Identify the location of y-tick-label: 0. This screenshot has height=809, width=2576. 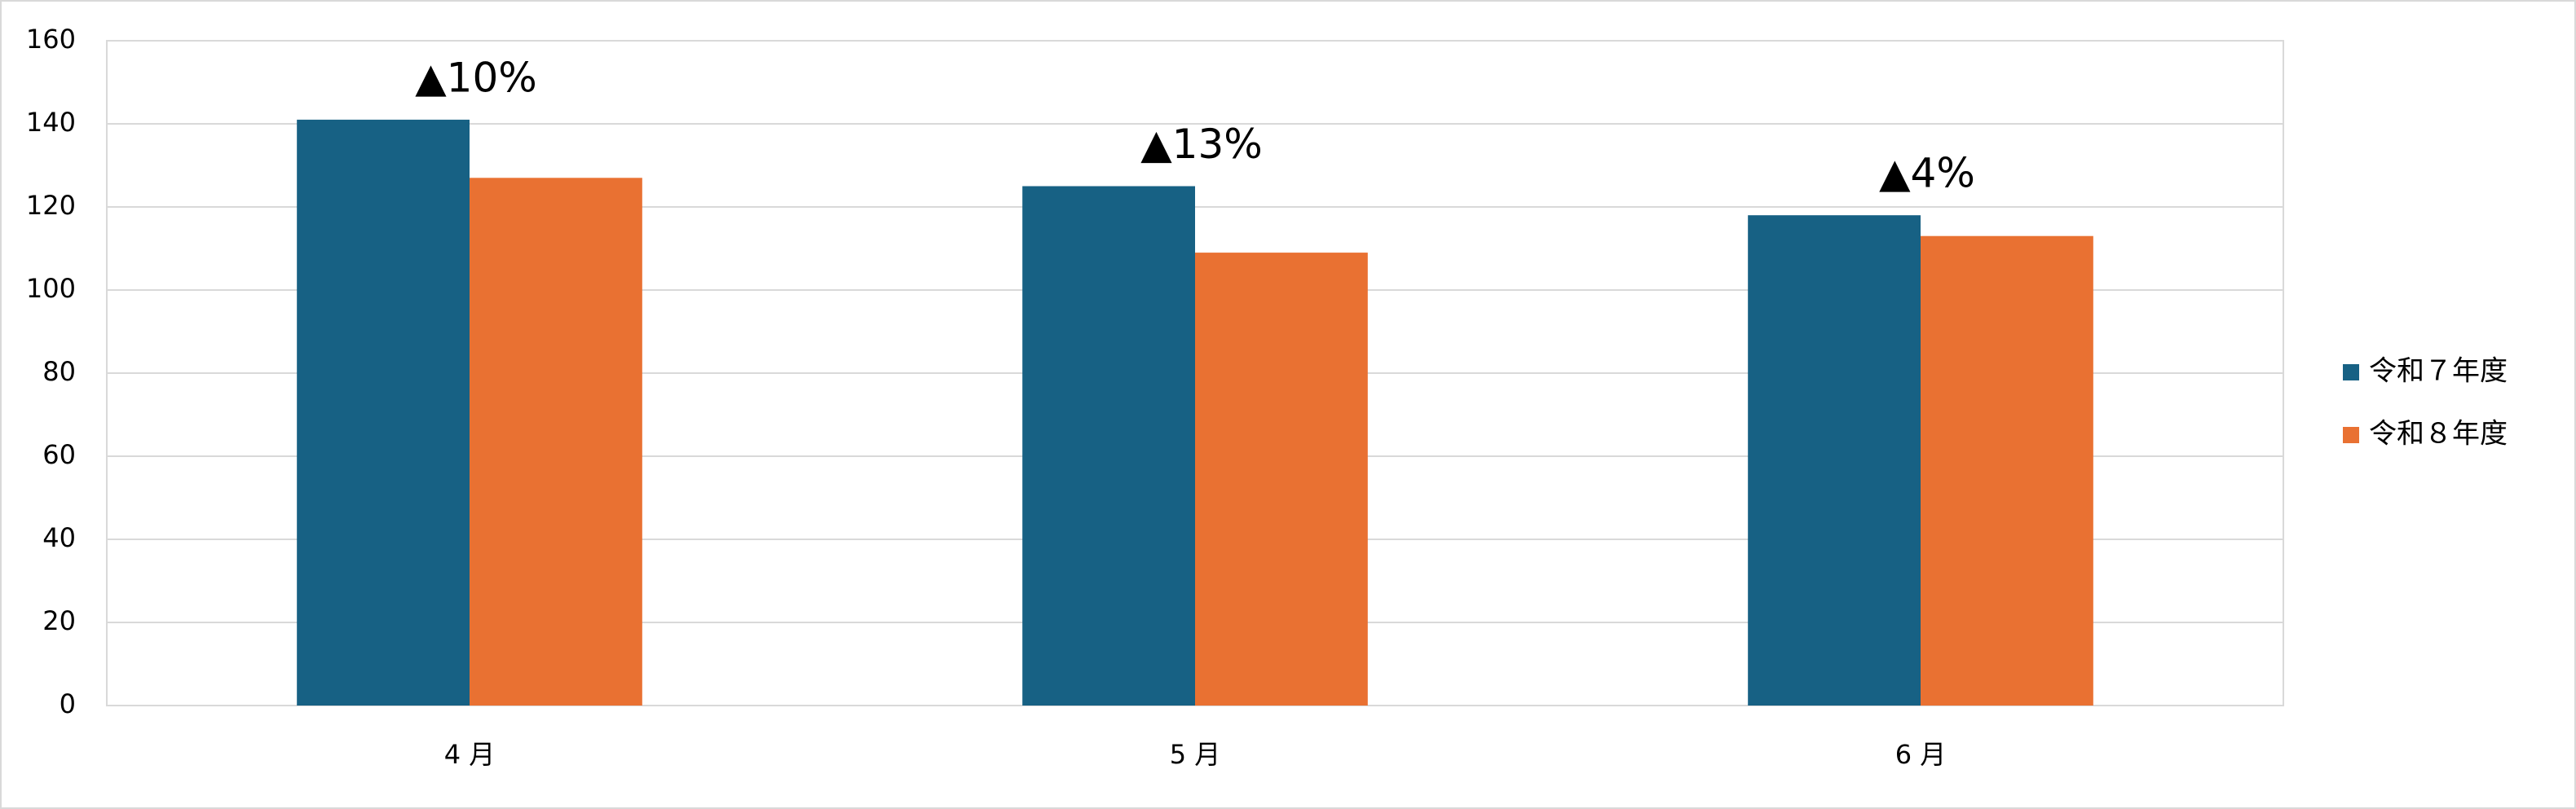
(68, 703).